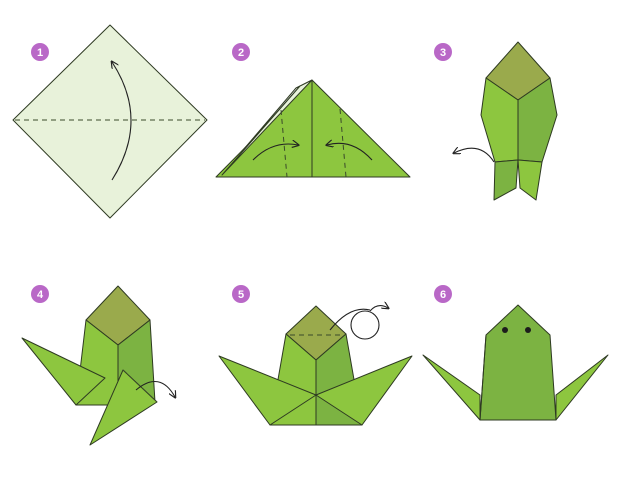 The image size is (626, 487). Describe the element at coordinates (515, 362) in the screenshot. I see `frog-icon` at that location.